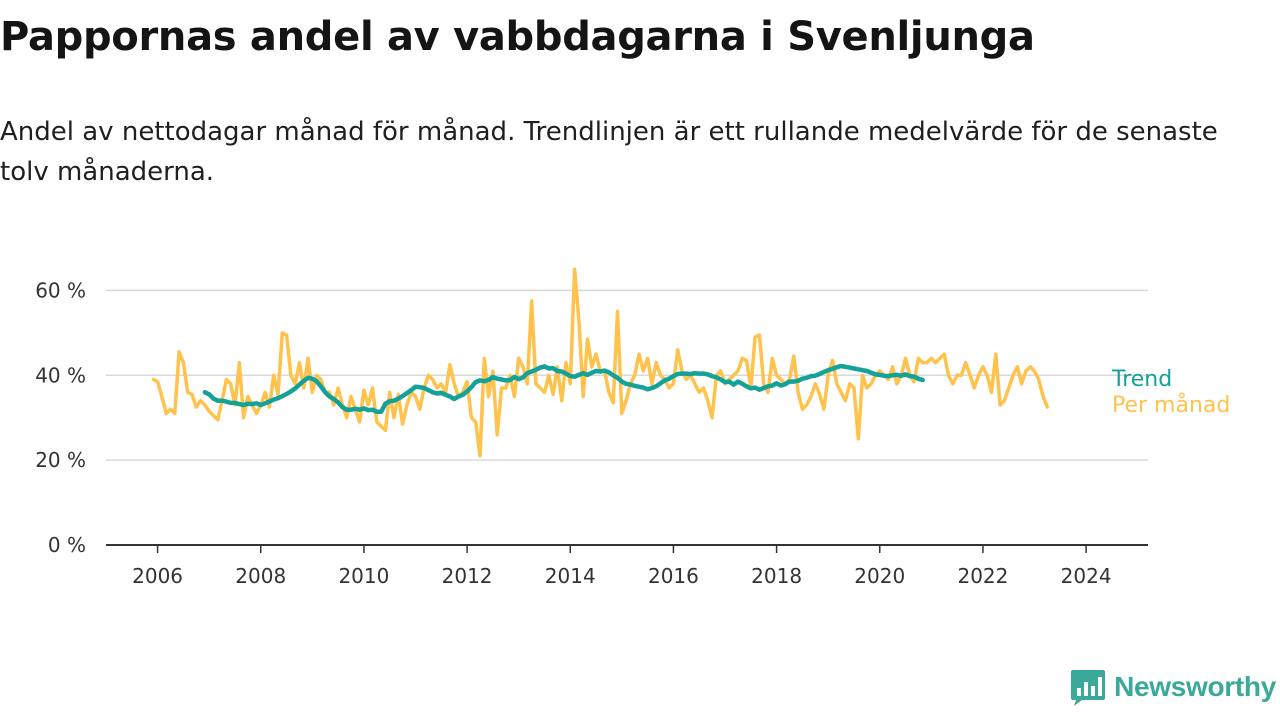 This screenshot has width=1280, height=720. What do you see at coordinates (982, 576) in the screenshot?
I see `x-tick-label: 2022` at bounding box center [982, 576].